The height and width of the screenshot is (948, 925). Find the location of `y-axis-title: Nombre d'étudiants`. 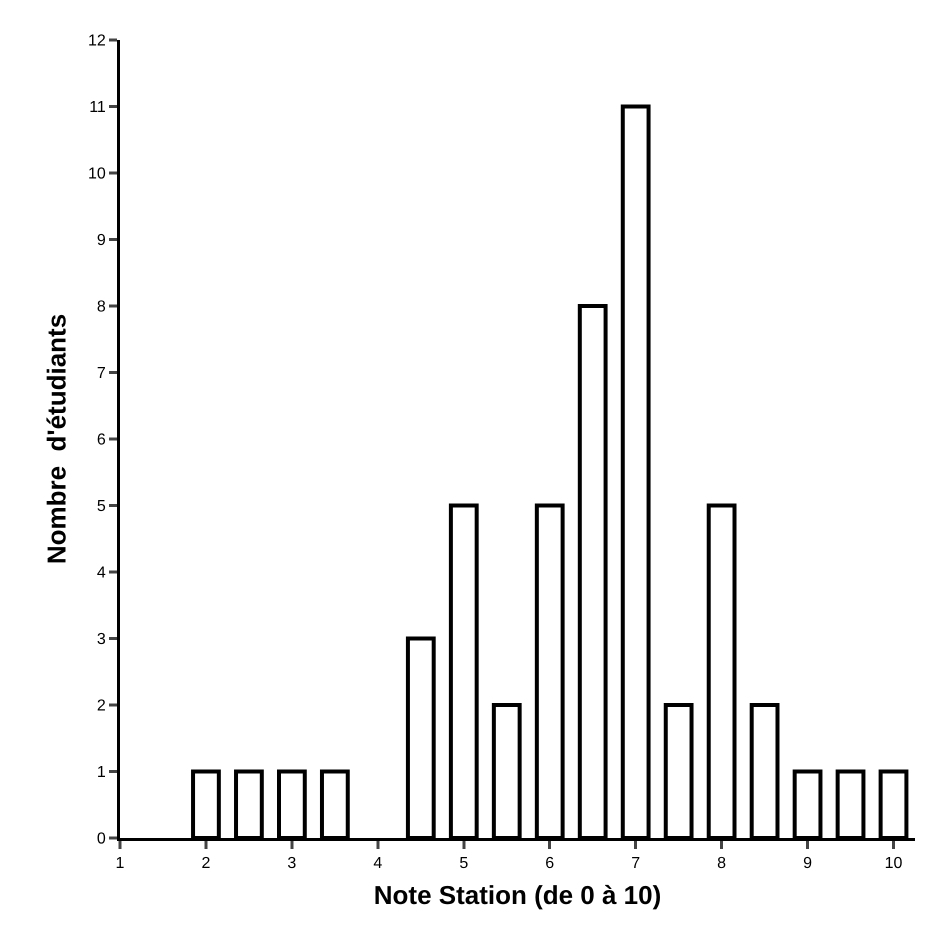

y-axis-title: Nombre d'étudiants is located at coordinates (56, 439).